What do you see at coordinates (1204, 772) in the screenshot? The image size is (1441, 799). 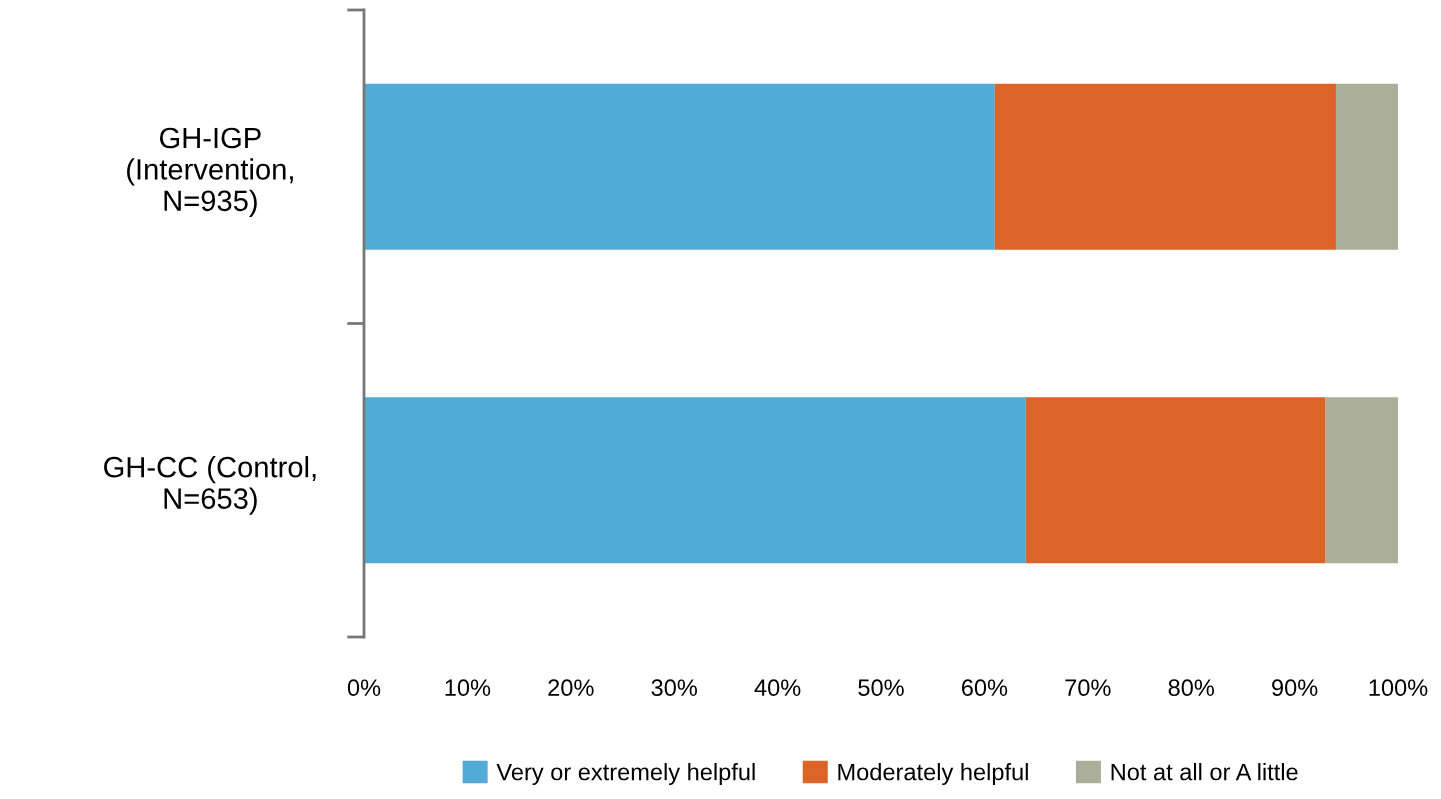 I see `legend-label: Not at all or A little` at bounding box center [1204, 772].